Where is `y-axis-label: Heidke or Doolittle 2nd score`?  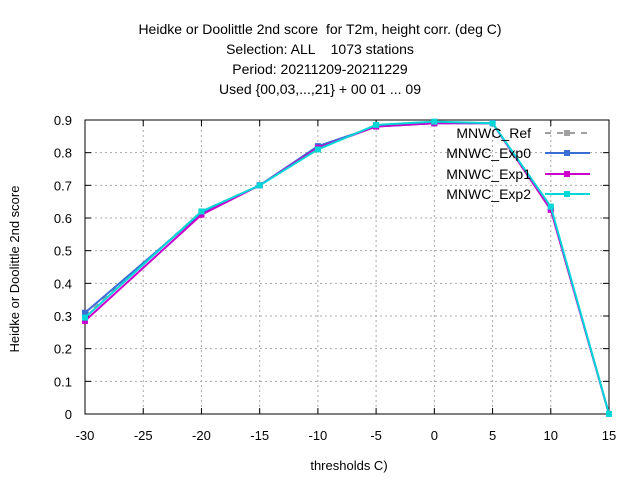
y-axis-label: Heidke or Doolittle 2nd score is located at coordinates (14, 269).